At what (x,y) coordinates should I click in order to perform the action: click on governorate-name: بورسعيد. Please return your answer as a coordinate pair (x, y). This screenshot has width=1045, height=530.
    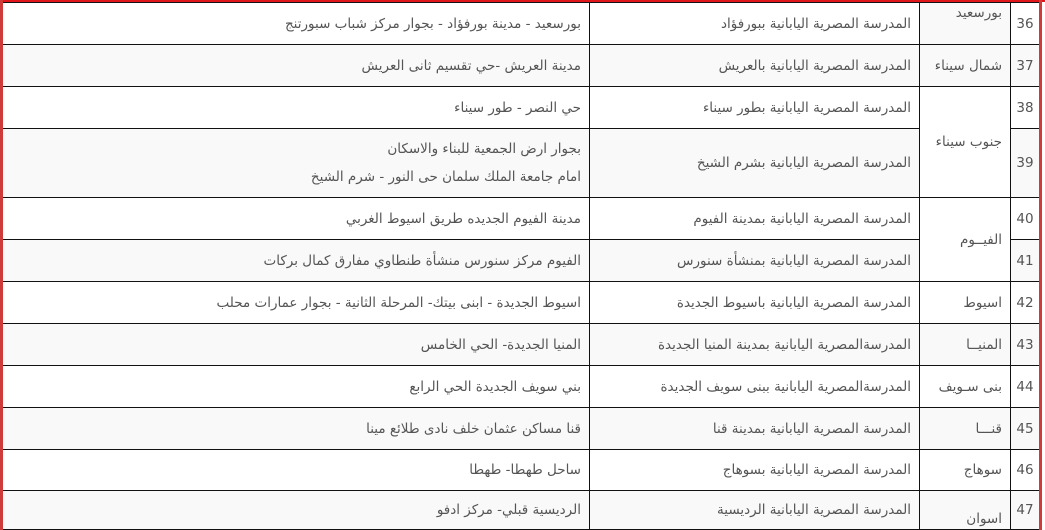
    Looking at the image, I should click on (978, 13).